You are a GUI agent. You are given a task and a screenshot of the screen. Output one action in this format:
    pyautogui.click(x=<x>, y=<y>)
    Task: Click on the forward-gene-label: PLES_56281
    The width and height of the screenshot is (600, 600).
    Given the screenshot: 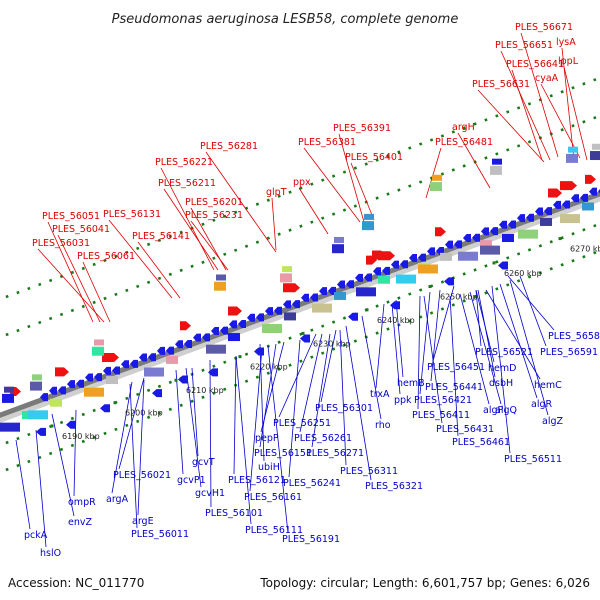 What is the action you would take?
    pyautogui.click(x=229, y=146)
    